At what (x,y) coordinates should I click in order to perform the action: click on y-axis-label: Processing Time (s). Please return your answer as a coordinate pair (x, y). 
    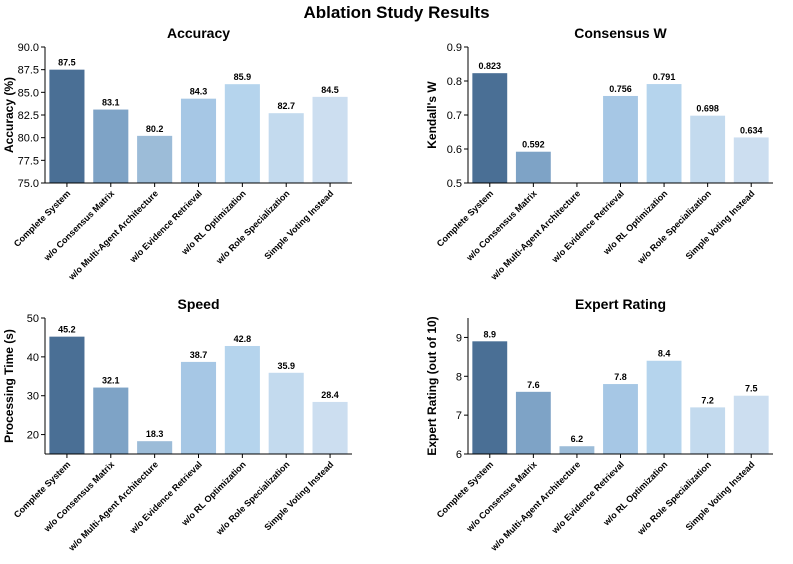
    Looking at the image, I should click on (9, 386).